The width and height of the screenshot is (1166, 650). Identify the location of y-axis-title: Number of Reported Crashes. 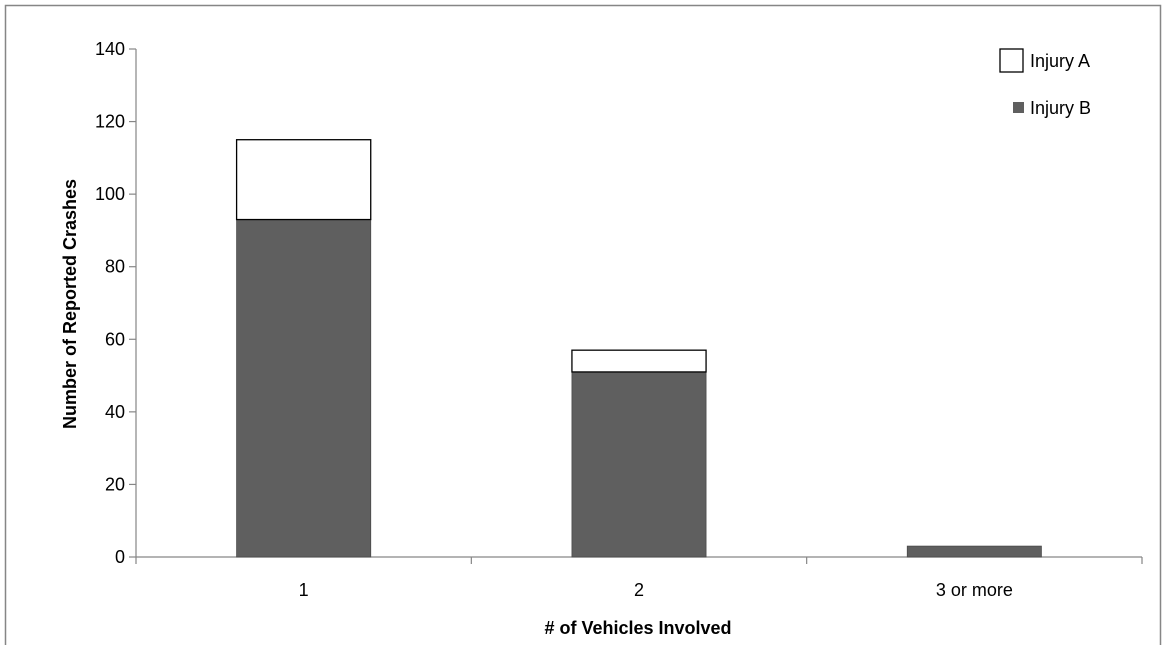
(70, 304).